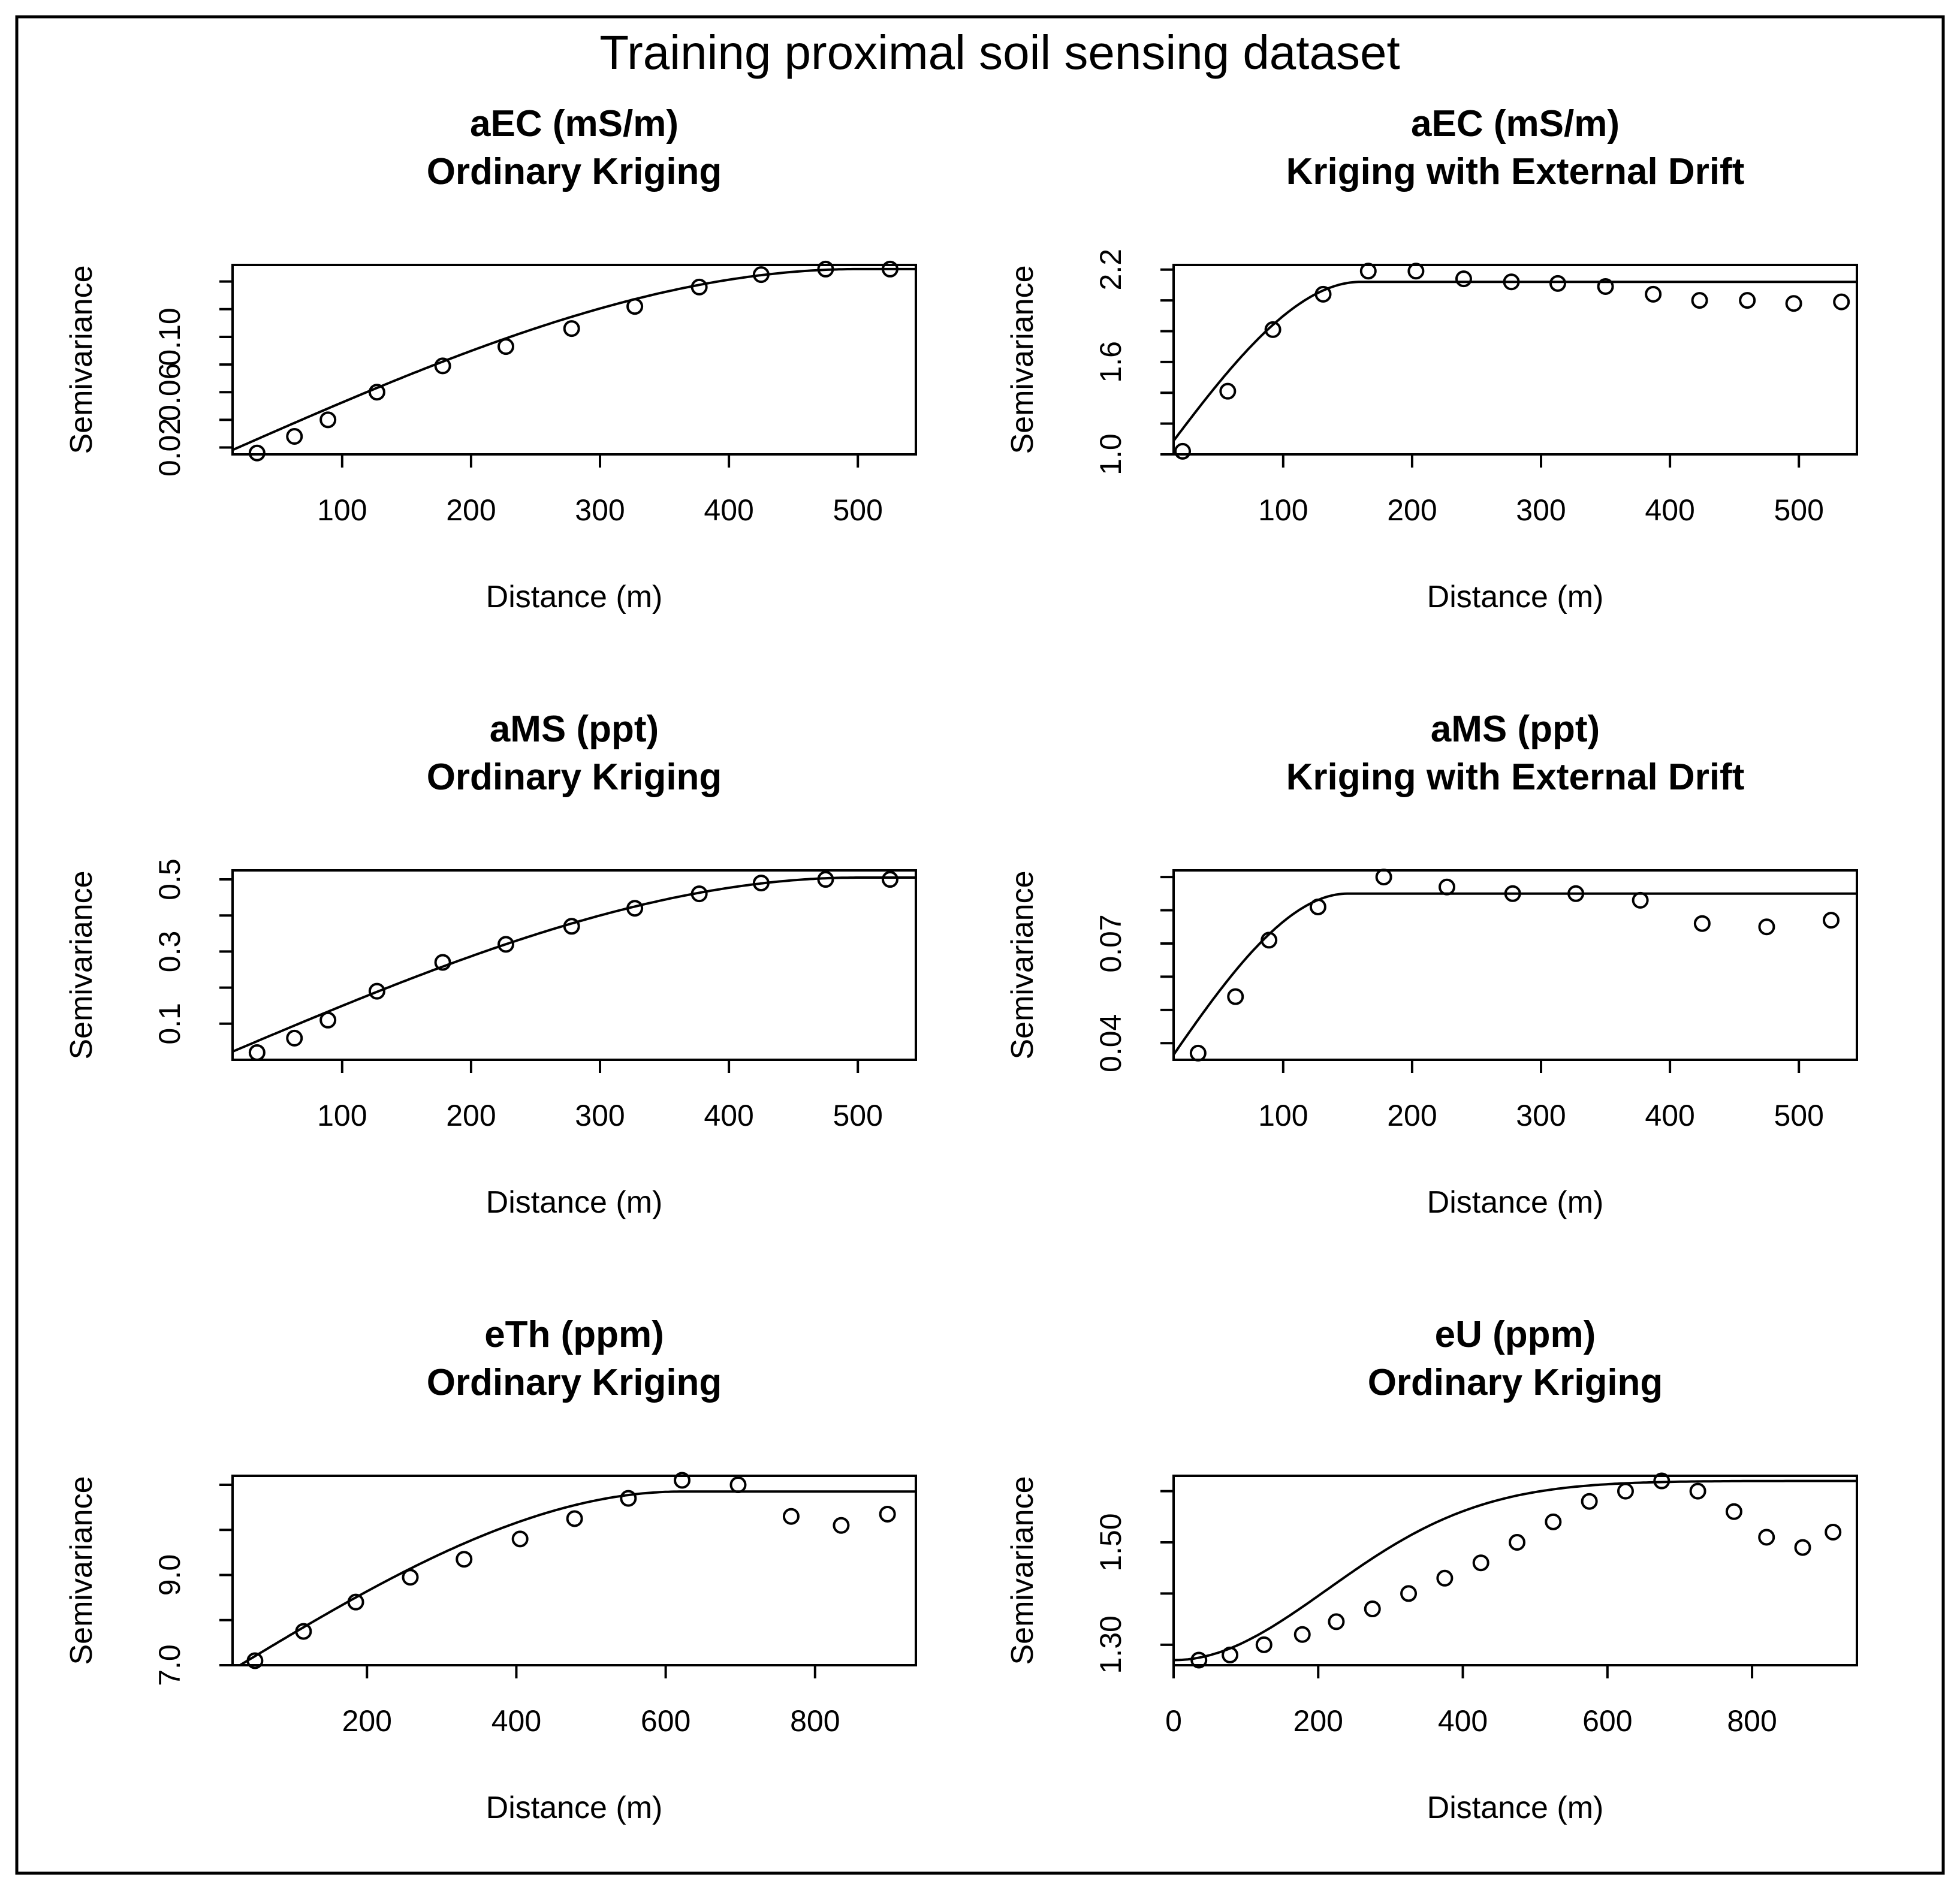 This screenshot has width=1960, height=1890. What do you see at coordinates (999, 53) in the screenshot?
I see `figure-title: Training proximal soil sensing dataset` at bounding box center [999, 53].